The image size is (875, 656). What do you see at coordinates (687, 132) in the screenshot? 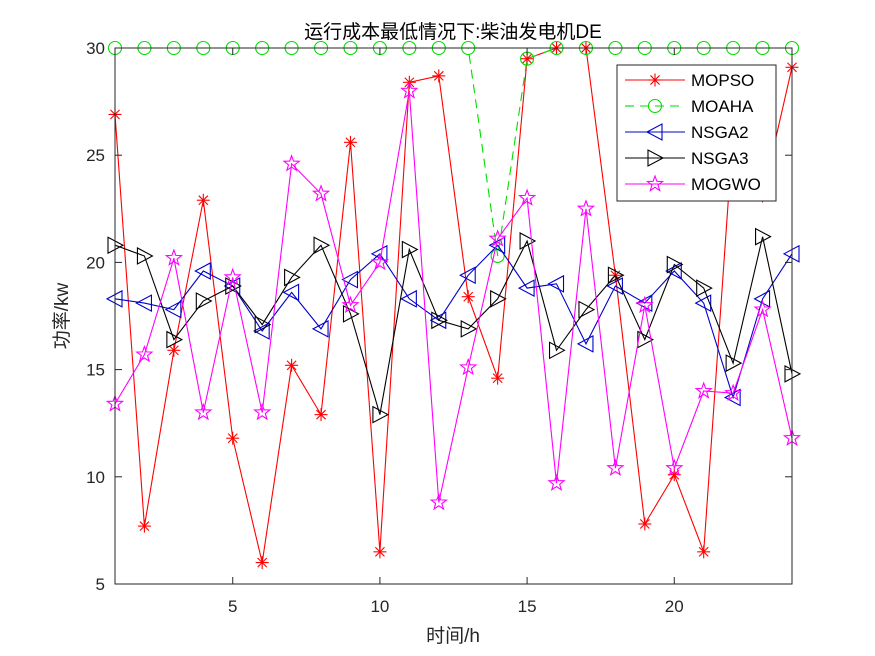
I see `legend-item-nsga2: NSGA2` at bounding box center [687, 132].